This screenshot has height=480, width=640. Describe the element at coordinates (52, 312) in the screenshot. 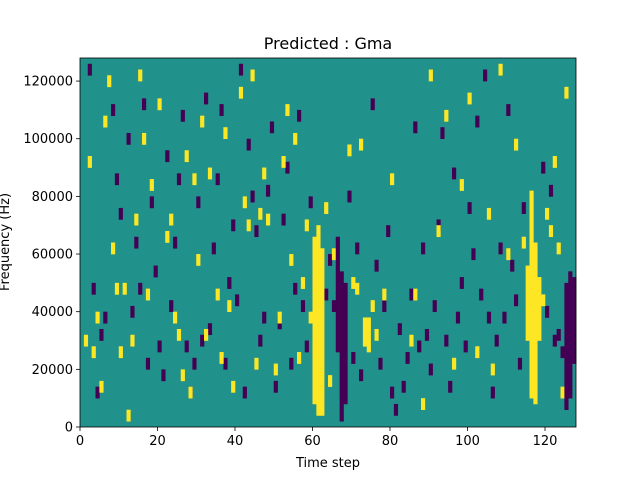

I see `y-tick-label: 40000` at that location.